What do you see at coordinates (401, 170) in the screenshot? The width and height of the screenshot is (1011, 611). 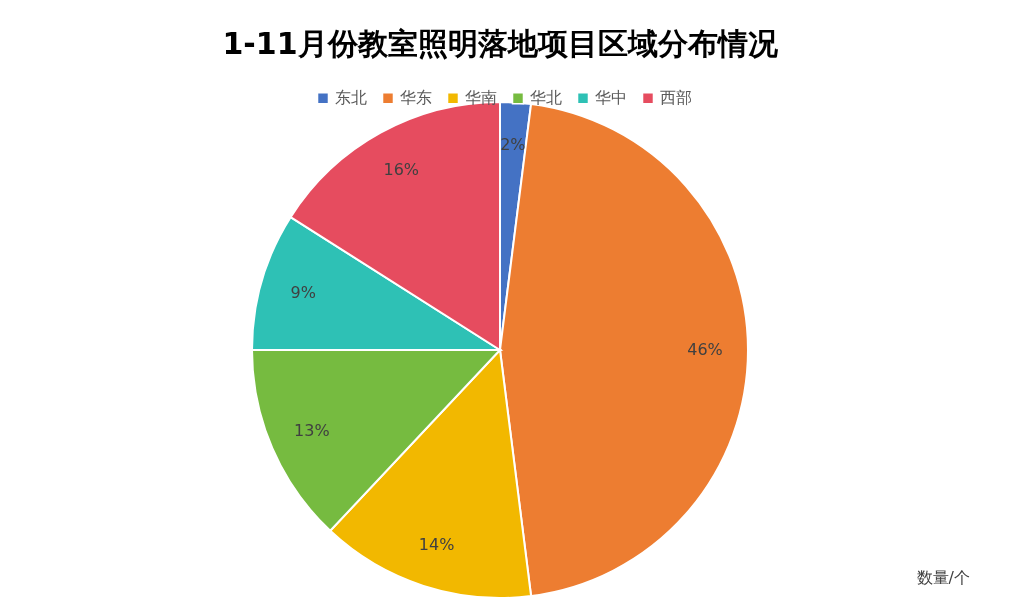 I see `data-label: 16%` at bounding box center [401, 170].